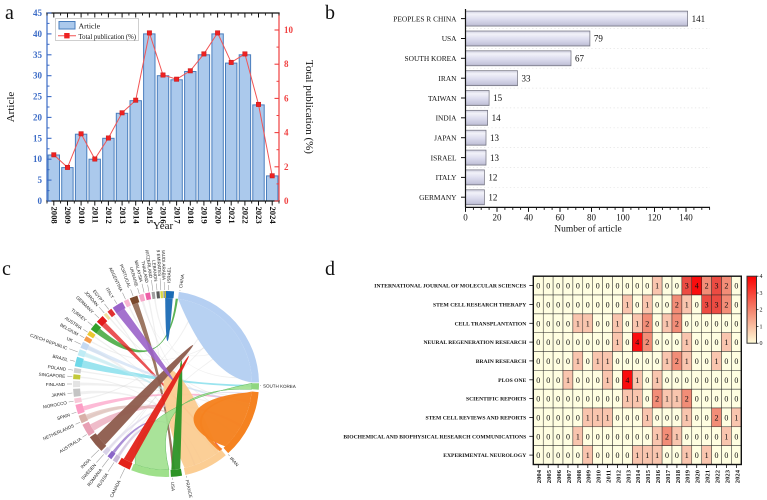 This screenshot has height=500, width=767. What do you see at coordinates (56, 384) in the screenshot?
I see `svg-text: FINLAND` at bounding box center [56, 384].